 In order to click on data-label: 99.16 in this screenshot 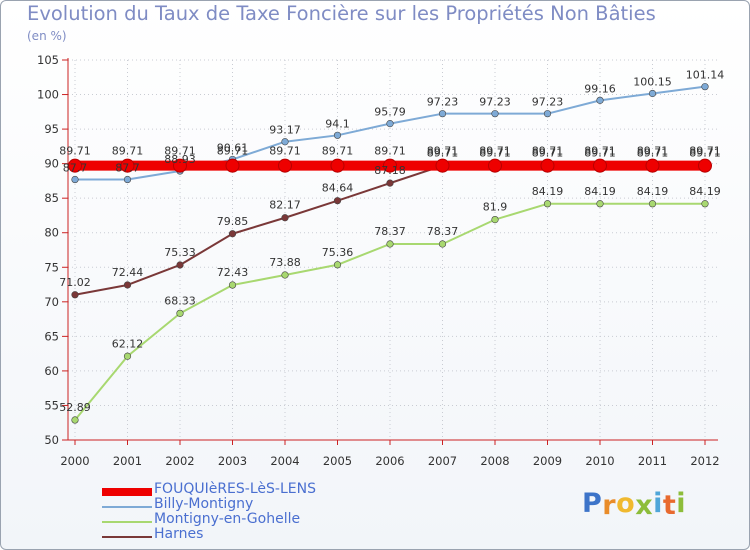, I will do `click(600, 88)`.